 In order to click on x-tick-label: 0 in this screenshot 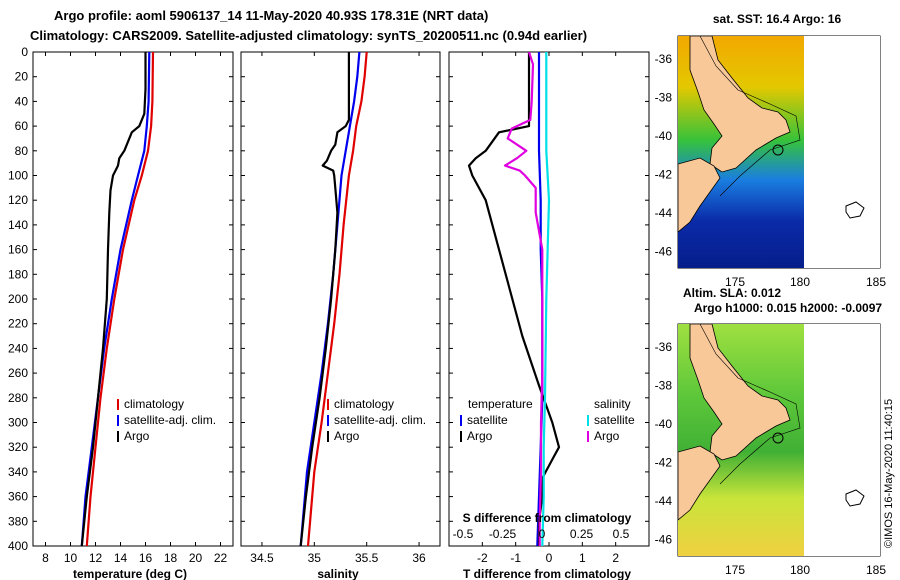, I will do `click(549, 558)`.